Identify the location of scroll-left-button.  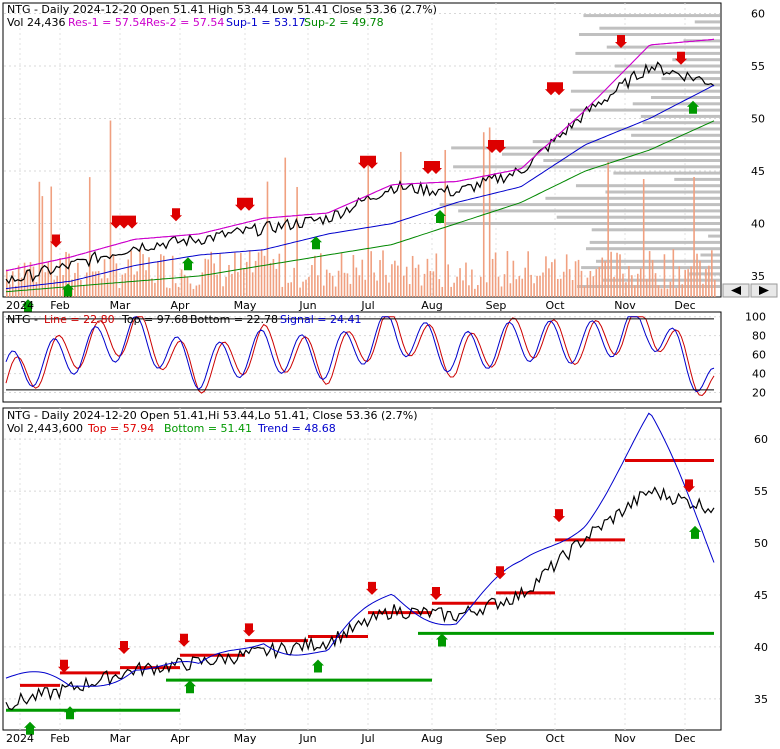
(736, 290).